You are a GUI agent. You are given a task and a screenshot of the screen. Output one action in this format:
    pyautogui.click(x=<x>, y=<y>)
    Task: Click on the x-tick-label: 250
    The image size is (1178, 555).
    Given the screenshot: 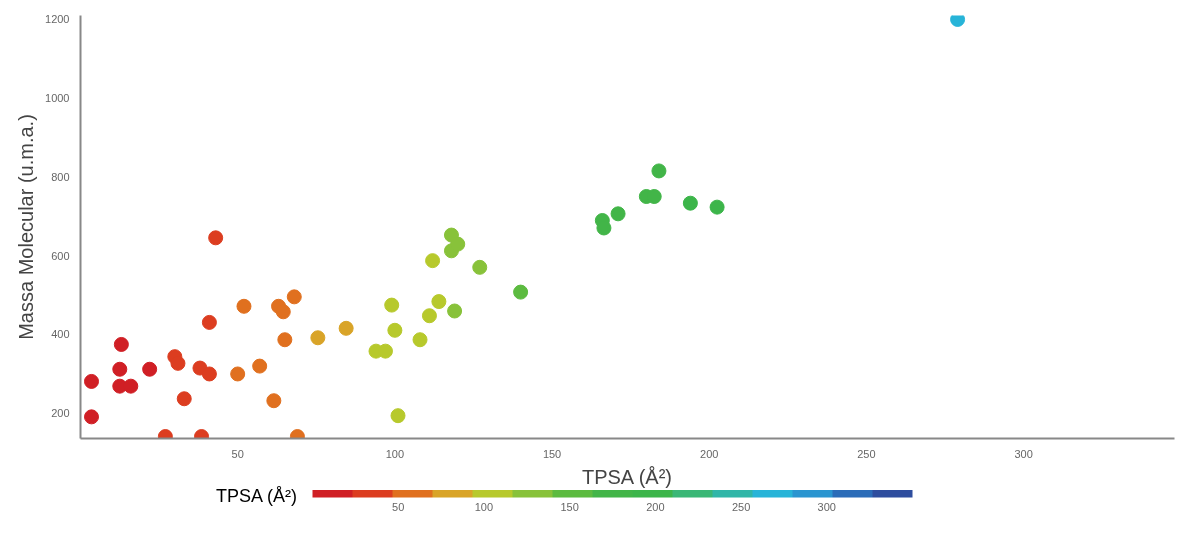 What is the action you would take?
    pyautogui.click(x=866, y=453)
    